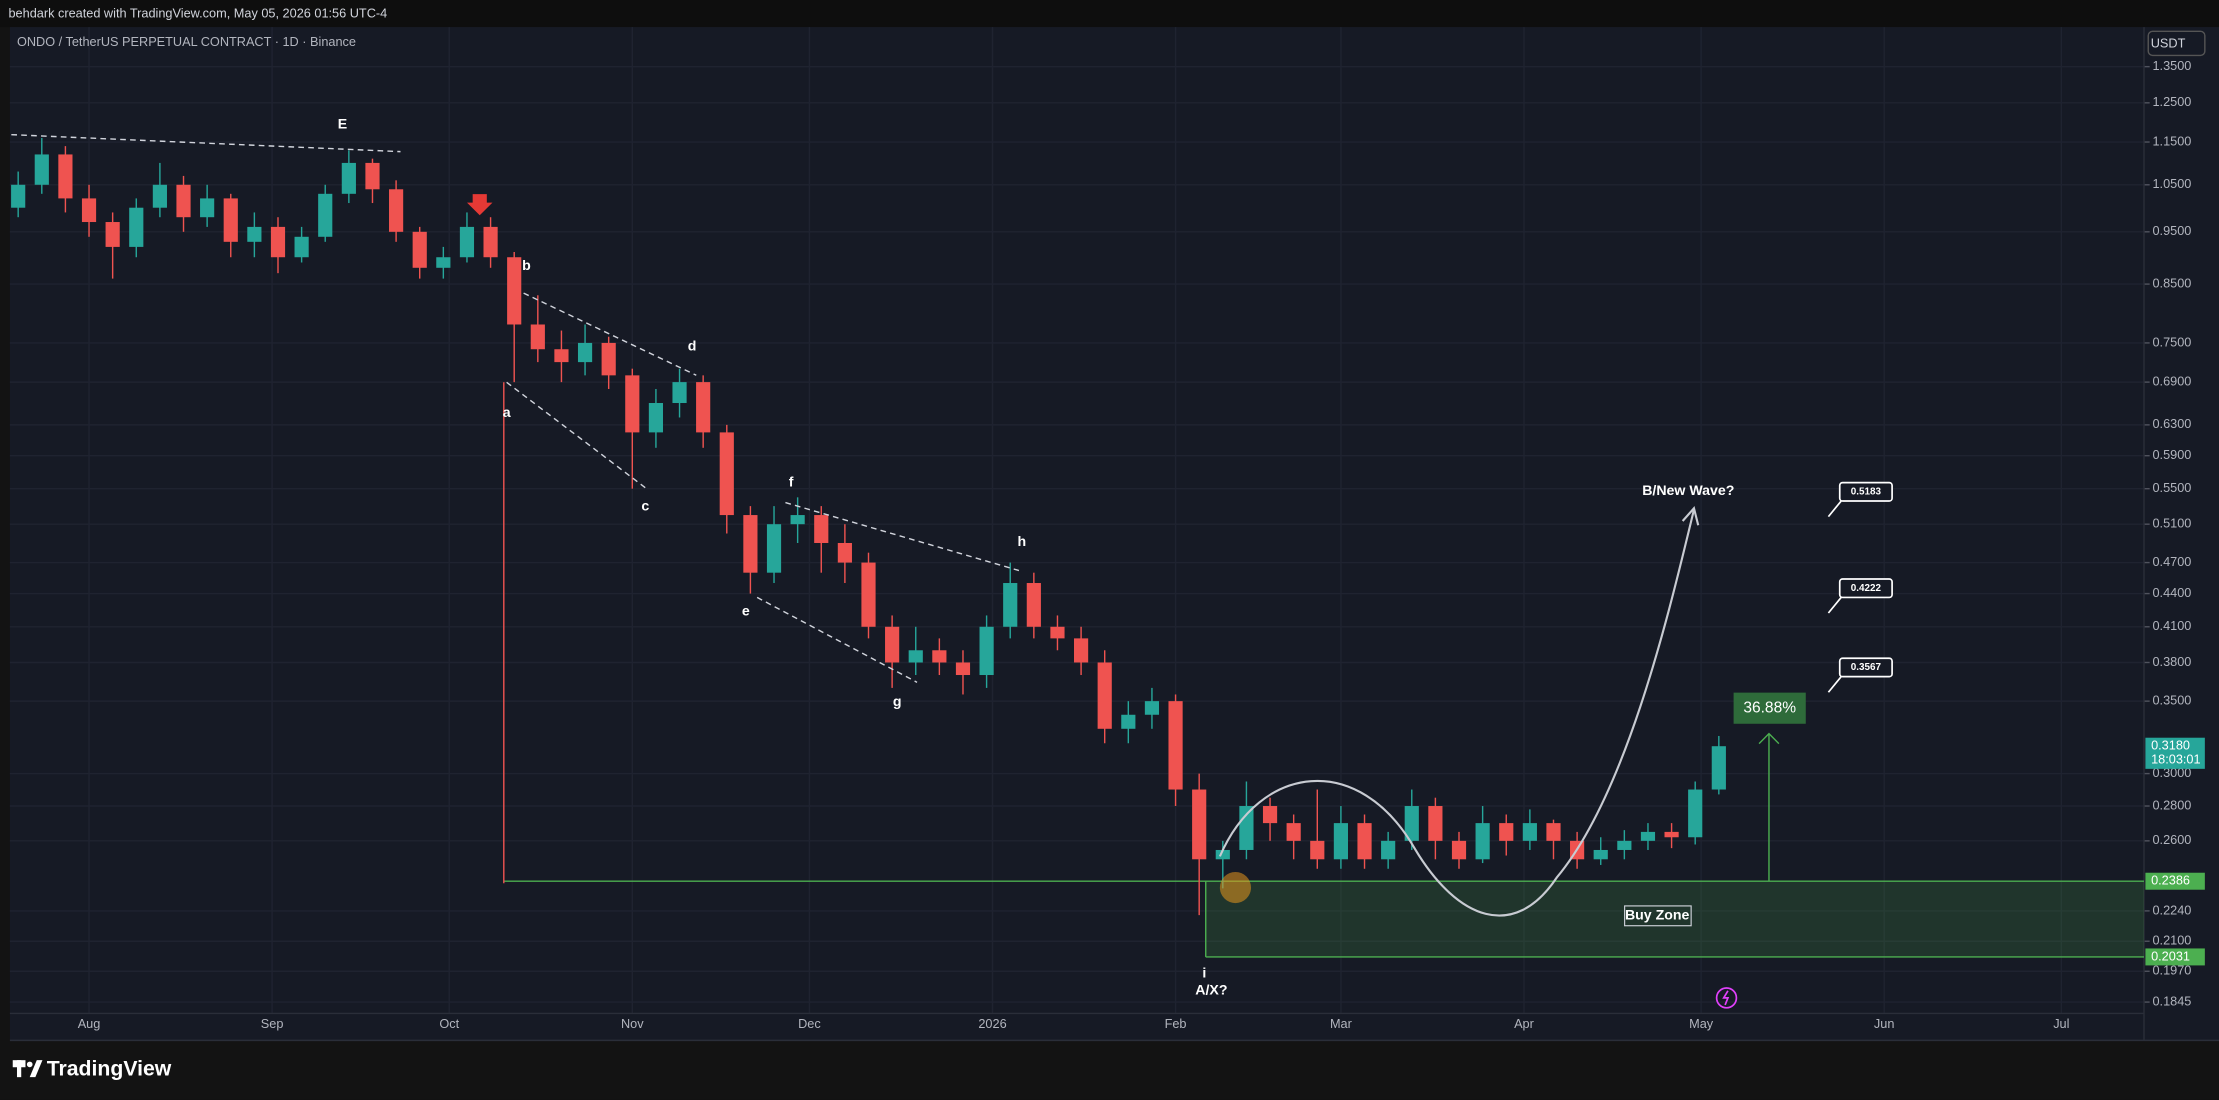 This screenshot has width=2219, height=1100. What do you see at coordinates (2171, 592) in the screenshot?
I see `y-tick-label: 0.4400` at bounding box center [2171, 592].